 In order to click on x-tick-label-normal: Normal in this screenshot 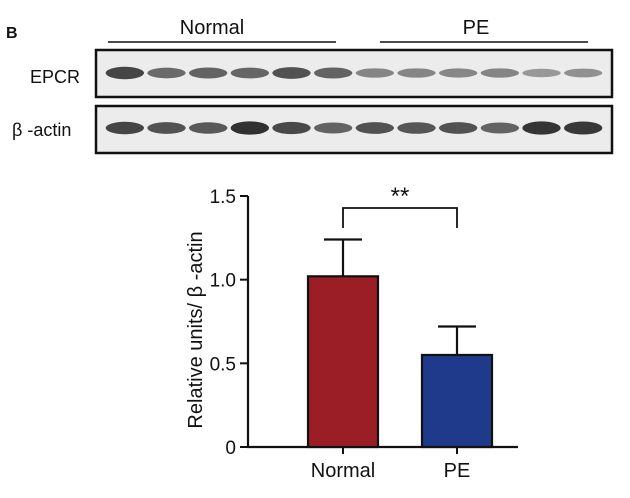, I will do `click(343, 471)`.